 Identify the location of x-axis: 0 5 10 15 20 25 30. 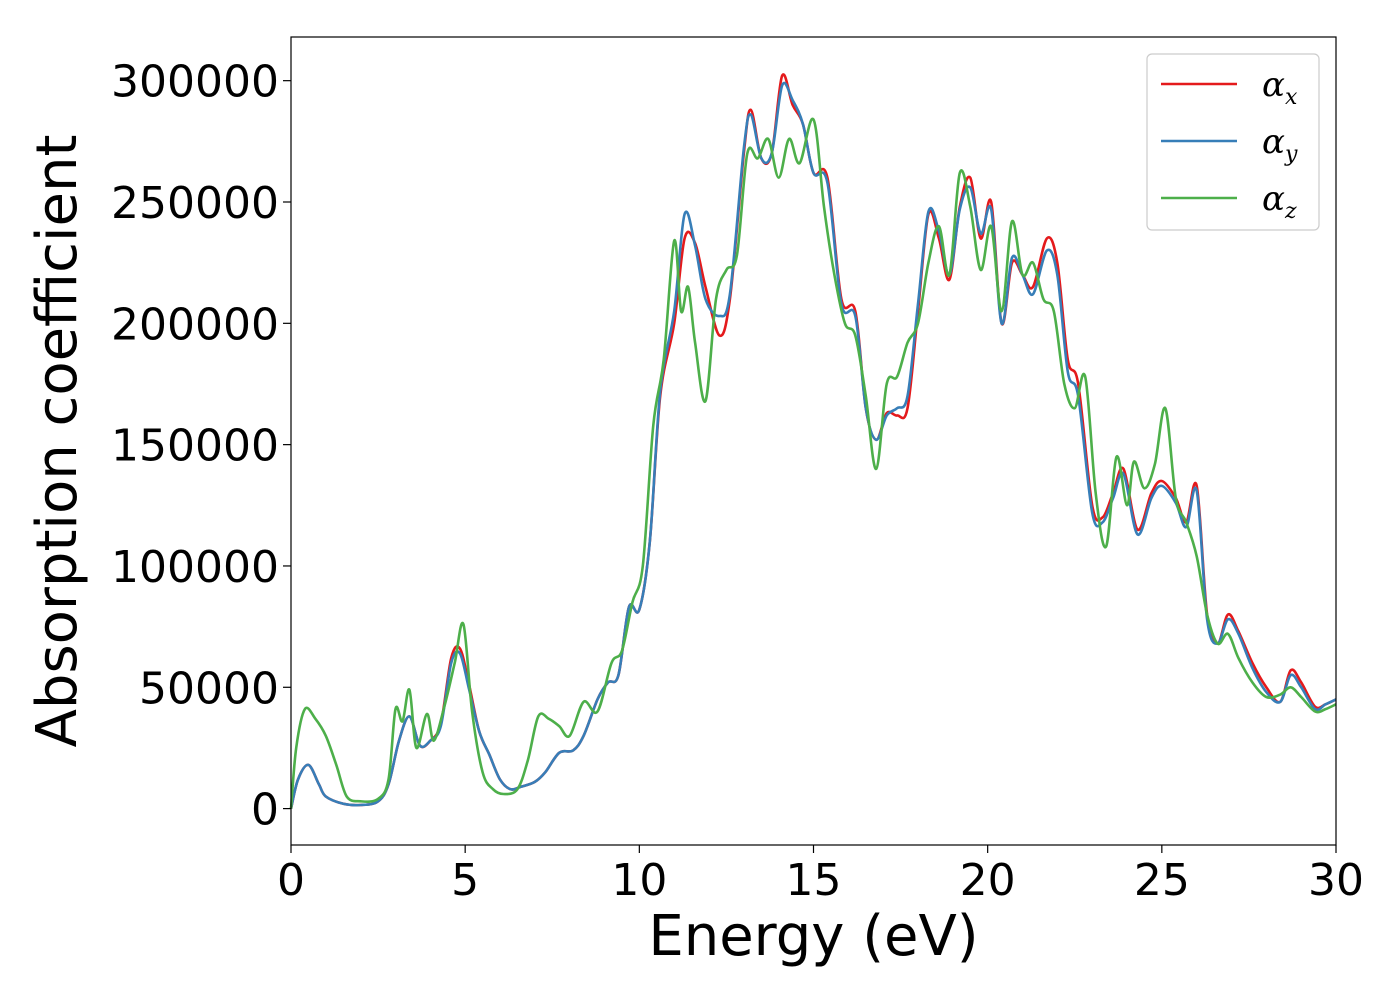
(820, 875).